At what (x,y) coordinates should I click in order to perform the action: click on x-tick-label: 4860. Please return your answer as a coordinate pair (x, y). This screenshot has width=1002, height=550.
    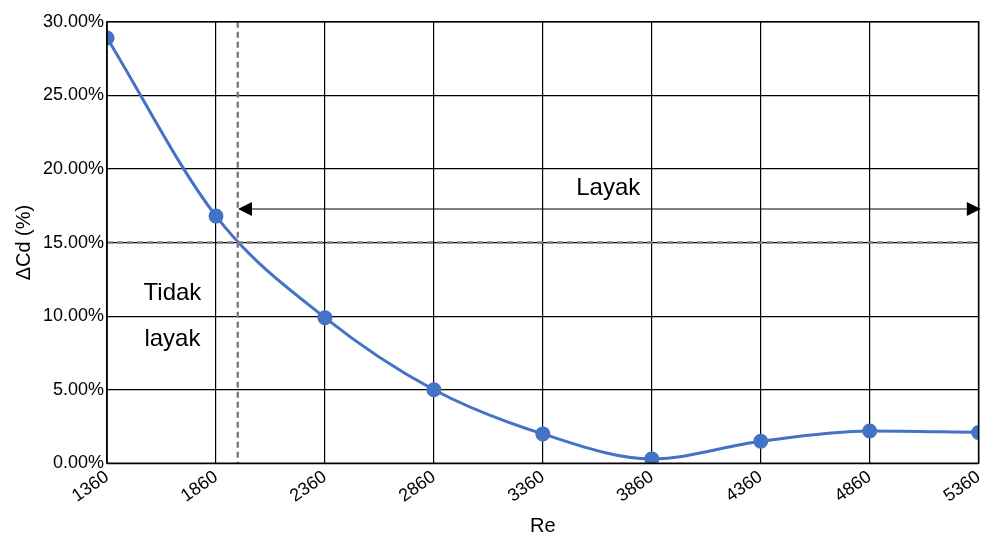
    Looking at the image, I should click on (852, 486).